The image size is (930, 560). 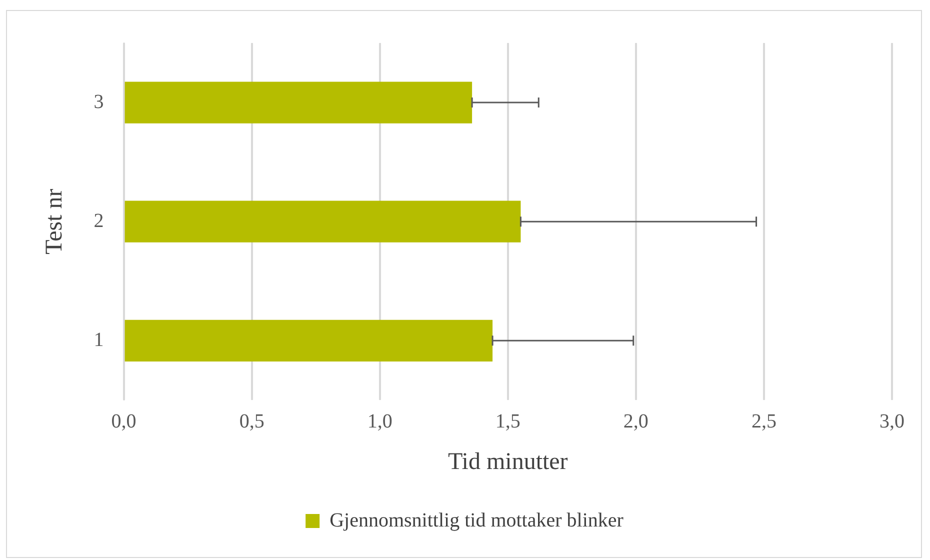 What do you see at coordinates (251, 421) in the screenshot?
I see `x-tick-label: 0,5` at bounding box center [251, 421].